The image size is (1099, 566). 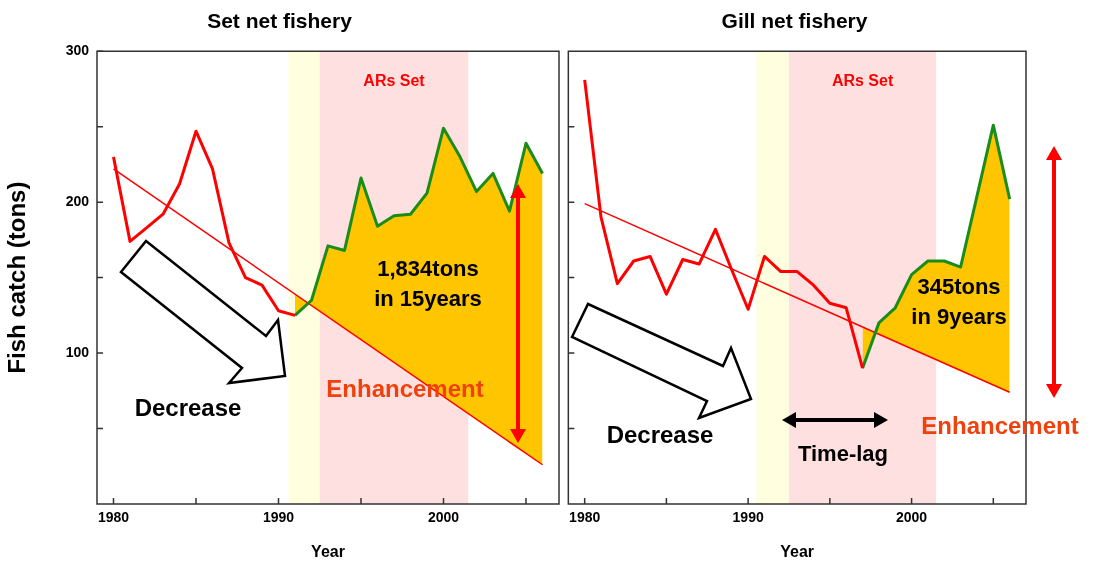 I want to click on chart-title: Set net fishery, so click(x=280, y=21).